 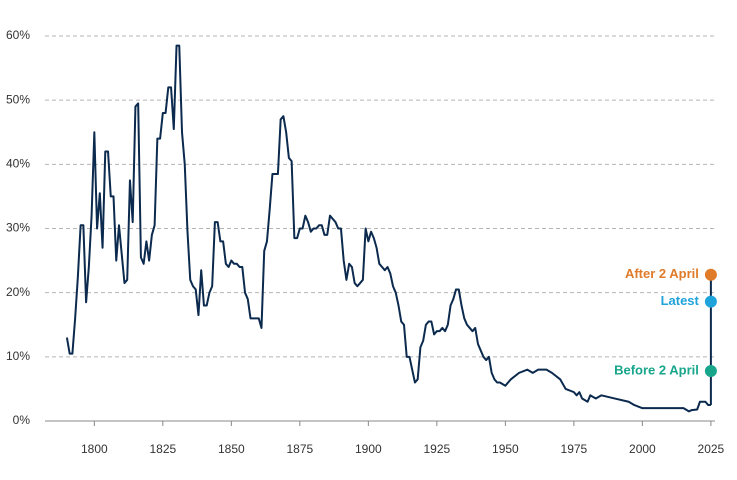 I want to click on x-tick-label: 1875, so click(x=299, y=449).